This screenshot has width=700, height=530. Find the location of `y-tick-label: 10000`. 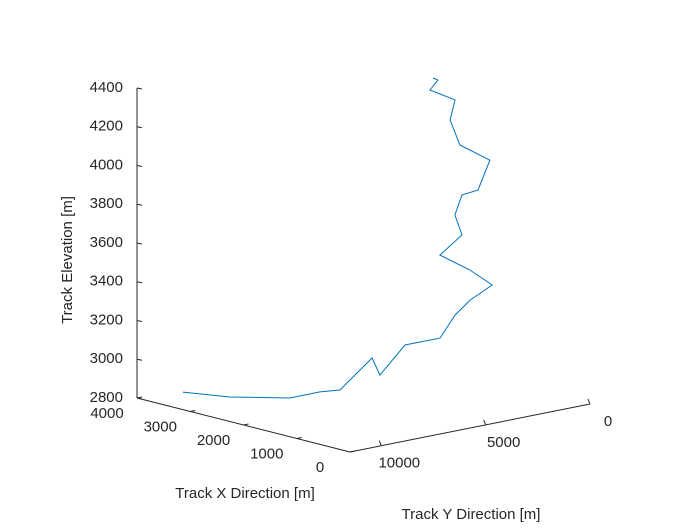

y-tick-label: 10000 is located at coordinates (399, 463).